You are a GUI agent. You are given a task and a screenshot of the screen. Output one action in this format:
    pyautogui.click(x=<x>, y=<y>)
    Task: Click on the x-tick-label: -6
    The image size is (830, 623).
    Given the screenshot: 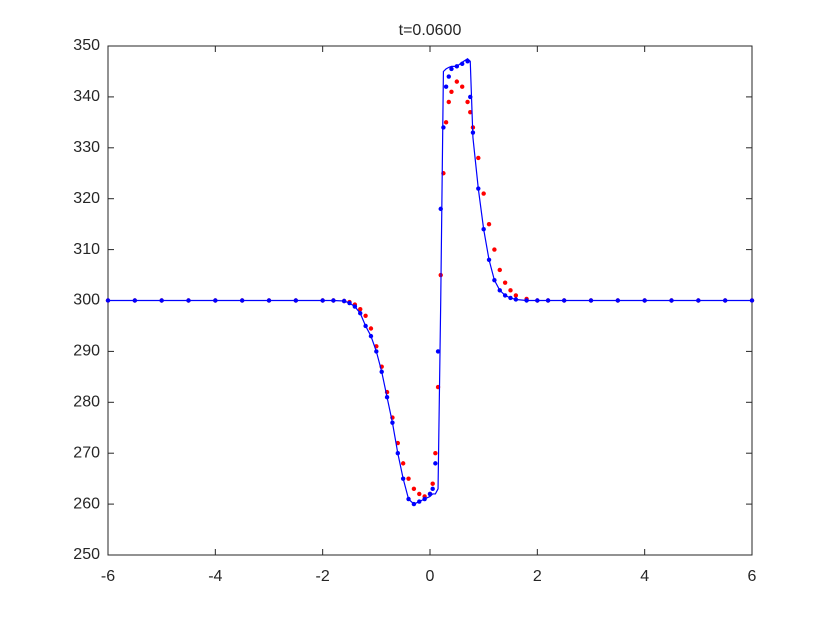 What is the action you would take?
    pyautogui.click(x=108, y=576)
    